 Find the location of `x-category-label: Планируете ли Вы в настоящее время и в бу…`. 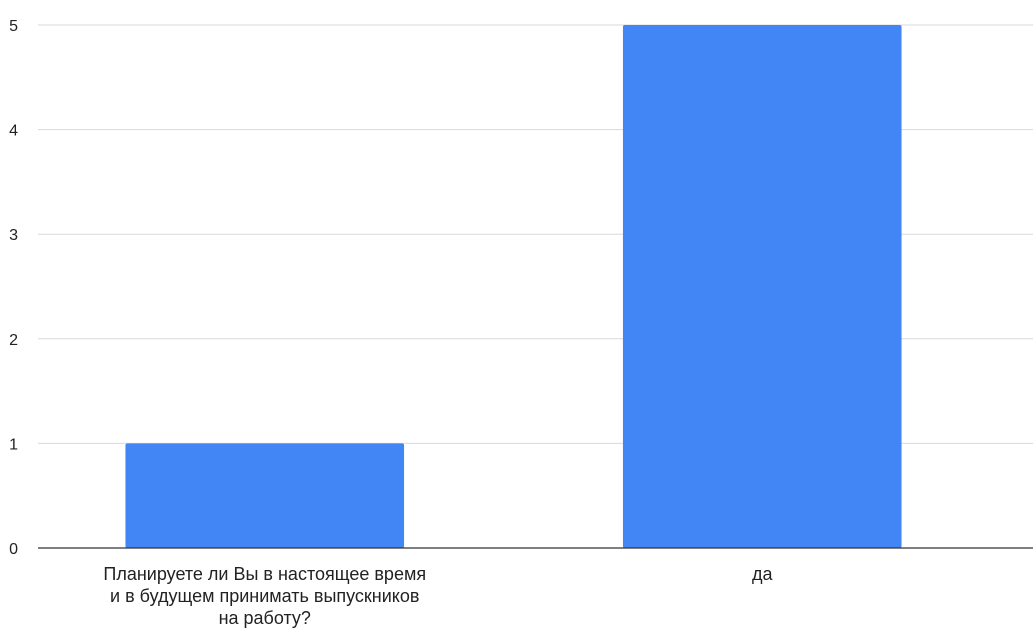

x-category-label: Планируете ли Вы в настоящее время и в бу… is located at coordinates (264, 596).